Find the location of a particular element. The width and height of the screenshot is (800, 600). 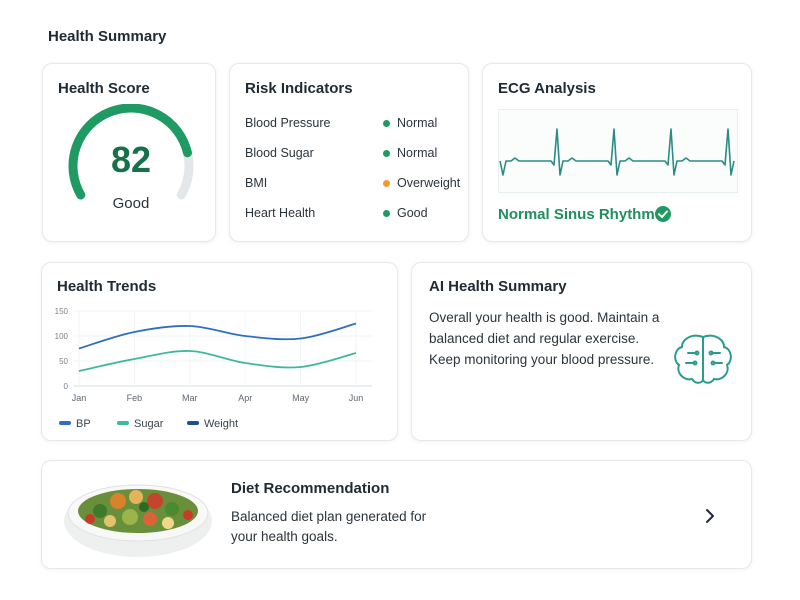

score-label: Good is located at coordinates (131, 203).